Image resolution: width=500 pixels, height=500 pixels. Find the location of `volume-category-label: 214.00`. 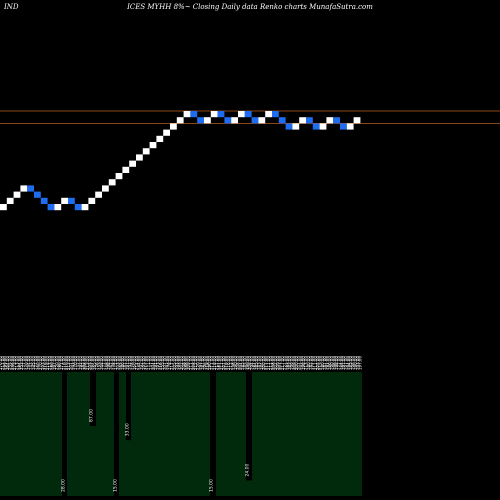

volume-category-label: 214.00 is located at coordinates (136, 363).